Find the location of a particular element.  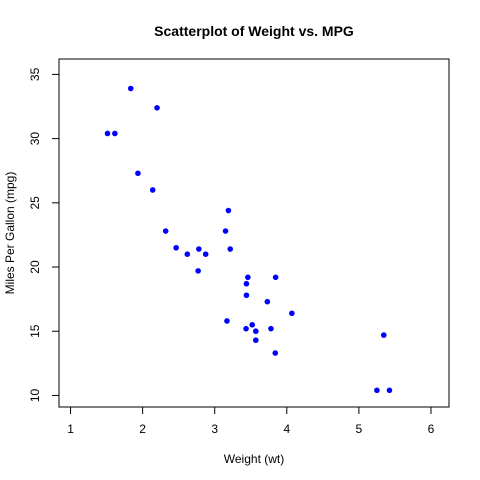

y-tick-label: 15 is located at coordinates (35, 331).